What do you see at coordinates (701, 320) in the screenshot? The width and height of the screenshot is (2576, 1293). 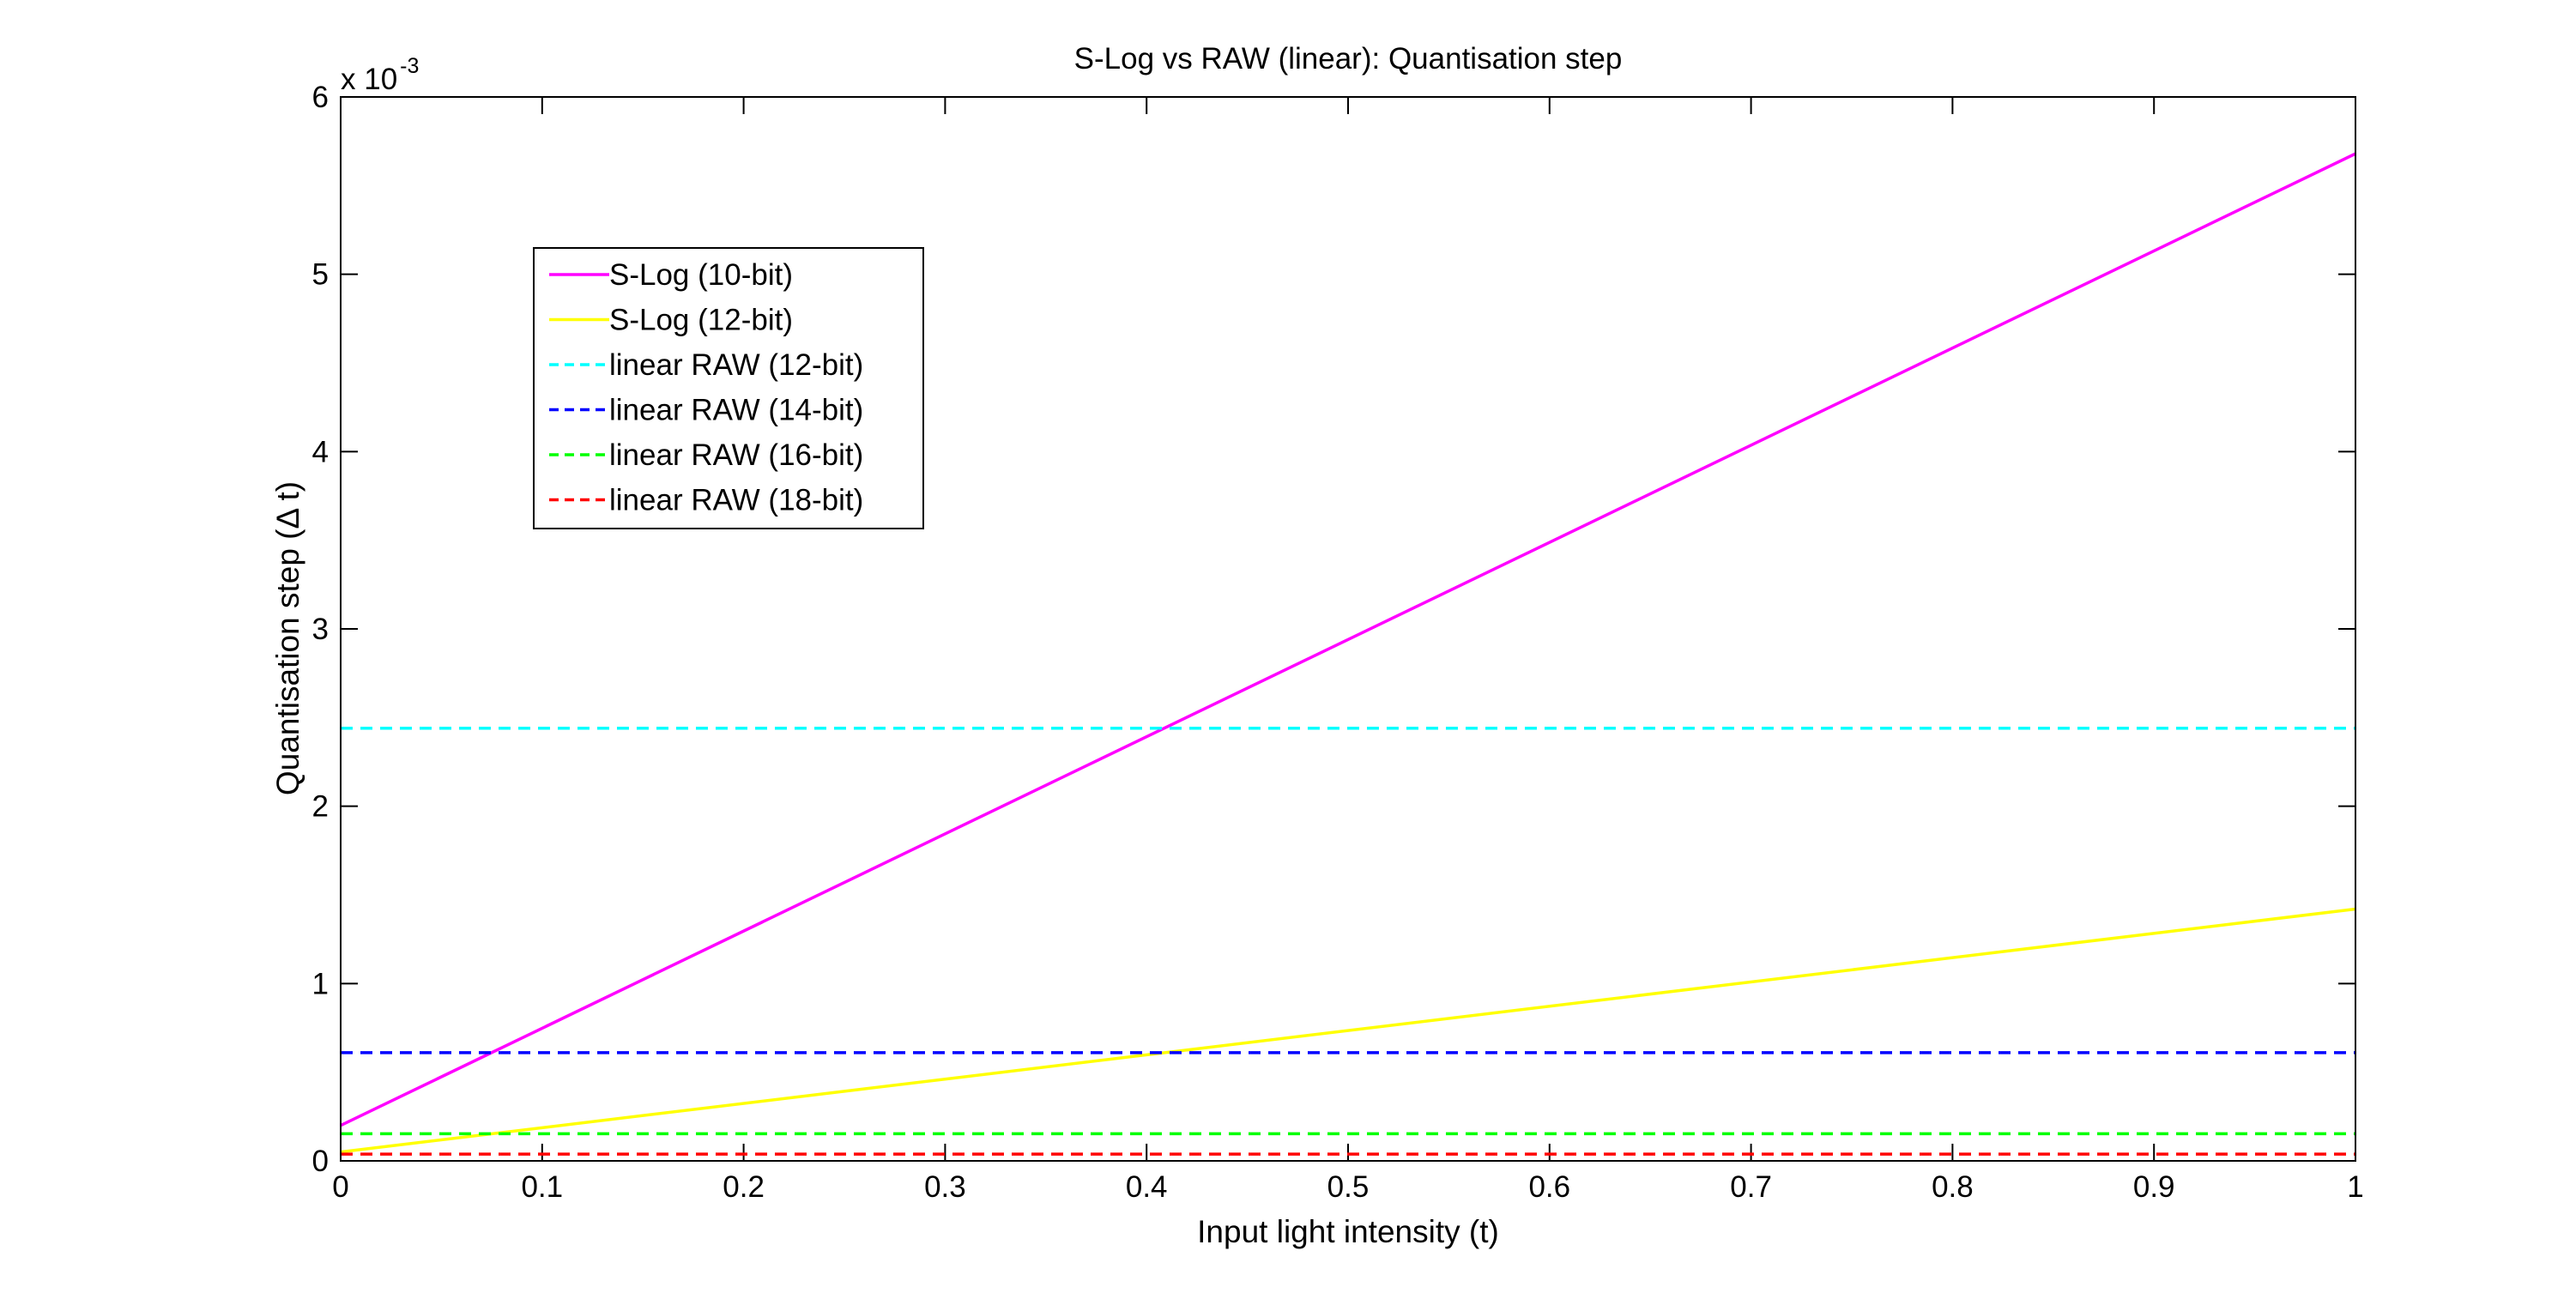 I see `legend-label-2: S-Log (12-bit)` at bounding box center [701, 320].